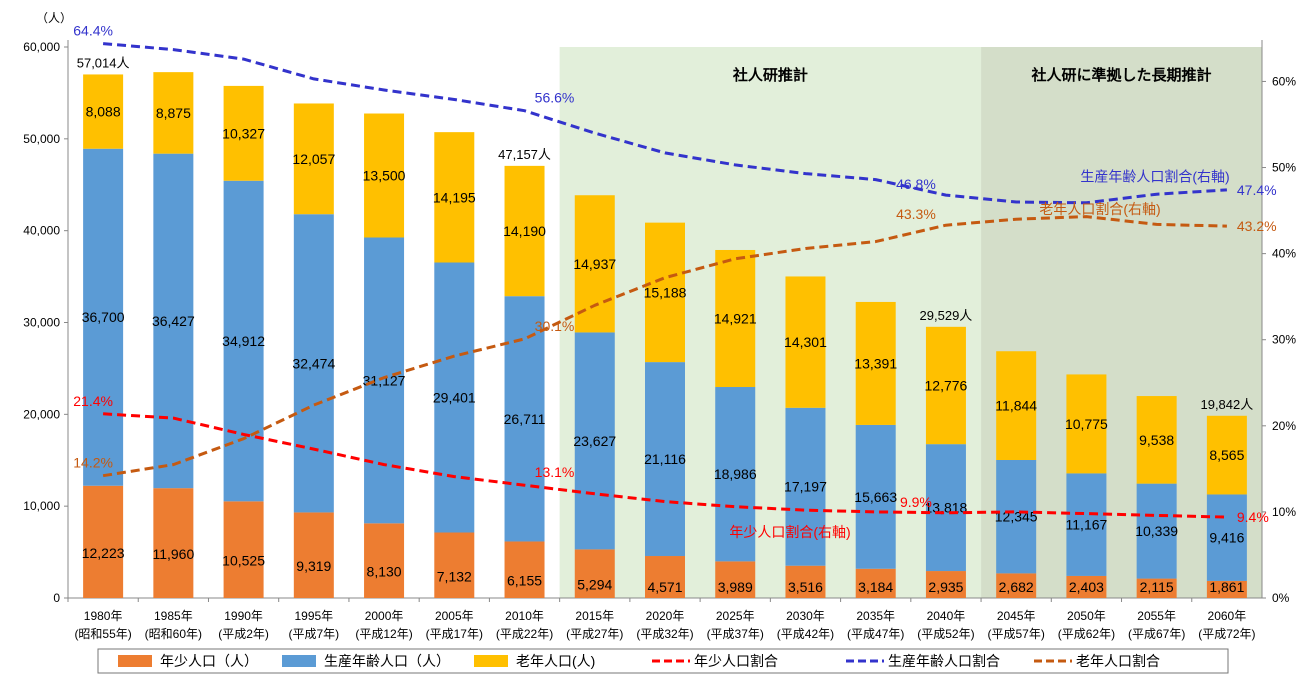 The height and width of the screenshot is (677, 1311). Describe the element at coordinates (555, 326) in the screenshot. I see `point-label-9: 30.1%` at that location.